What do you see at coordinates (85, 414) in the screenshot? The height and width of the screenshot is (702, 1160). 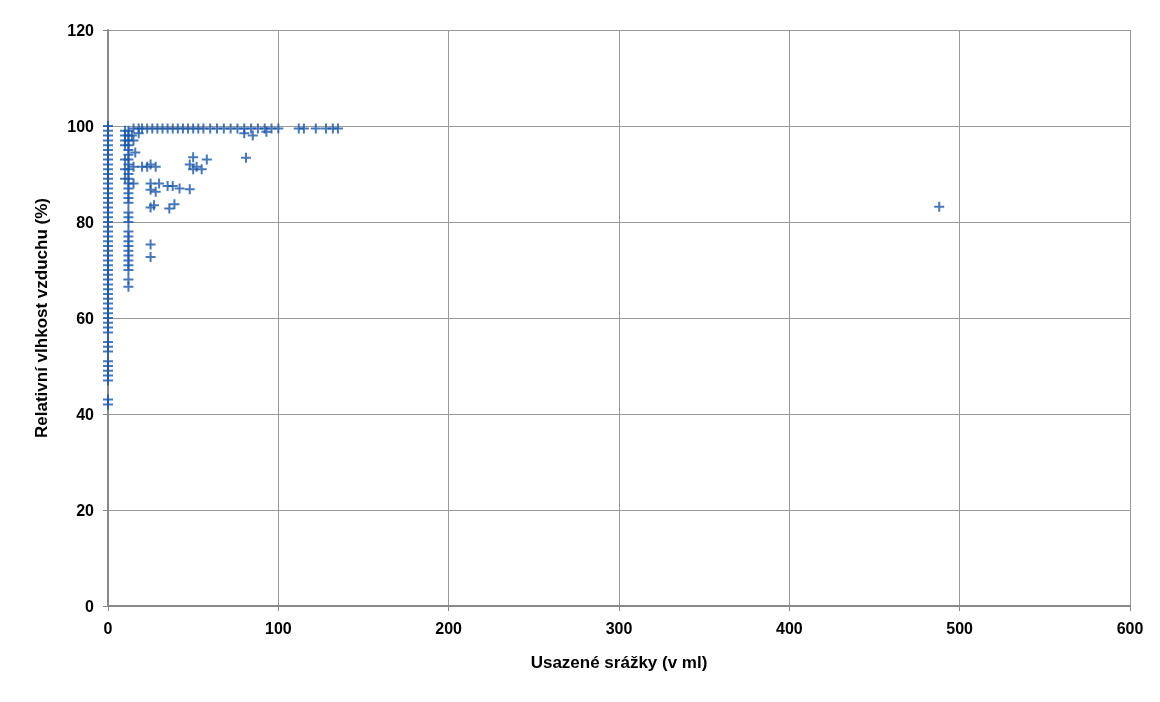 I see `y-tick-label: 40` at bounding box center [85, 414].